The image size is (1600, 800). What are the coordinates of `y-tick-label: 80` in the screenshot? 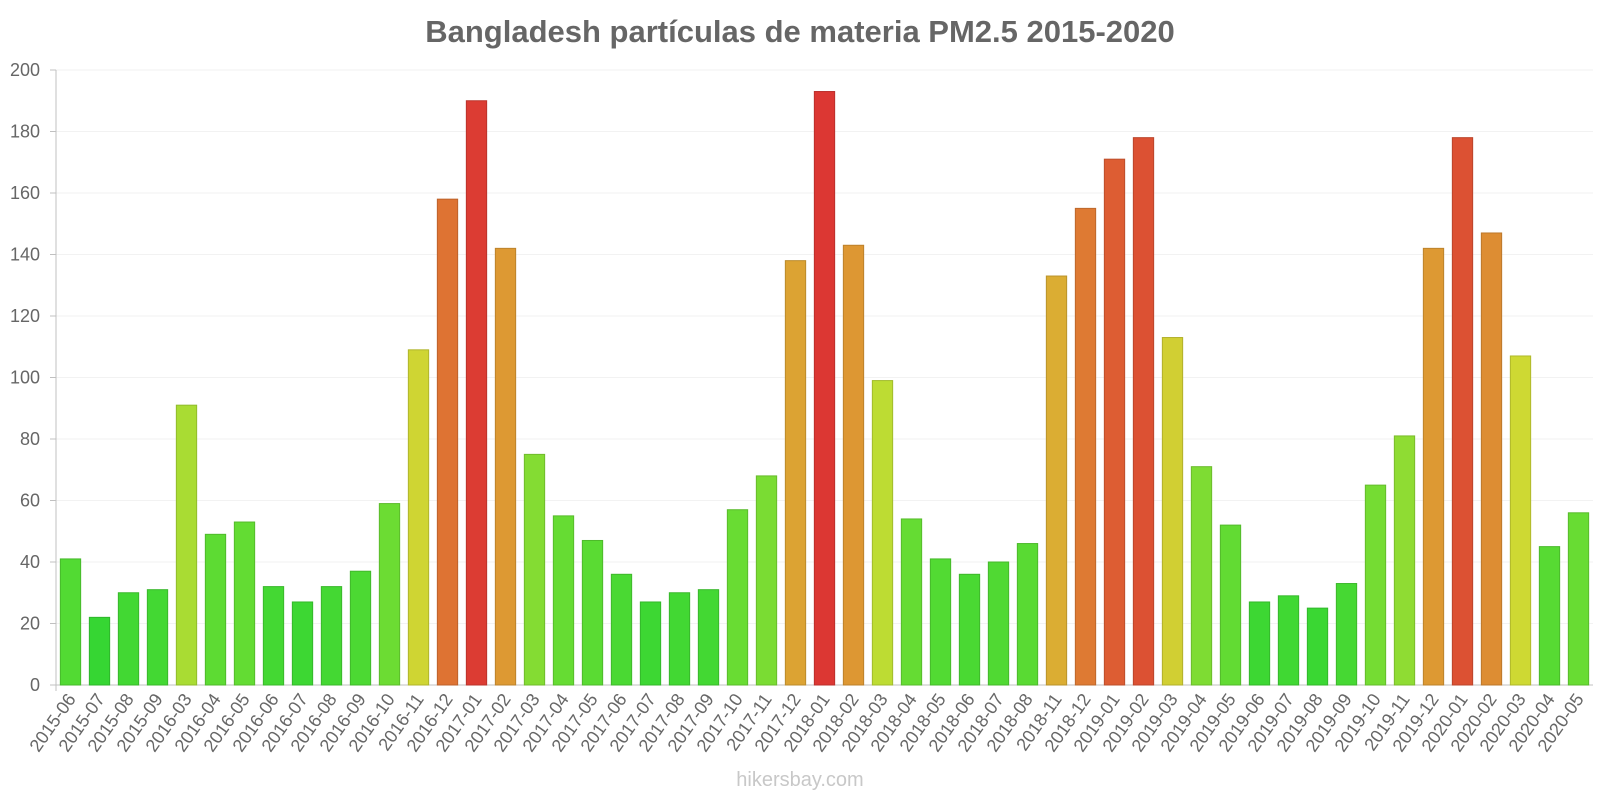 It's located at (30, 439).